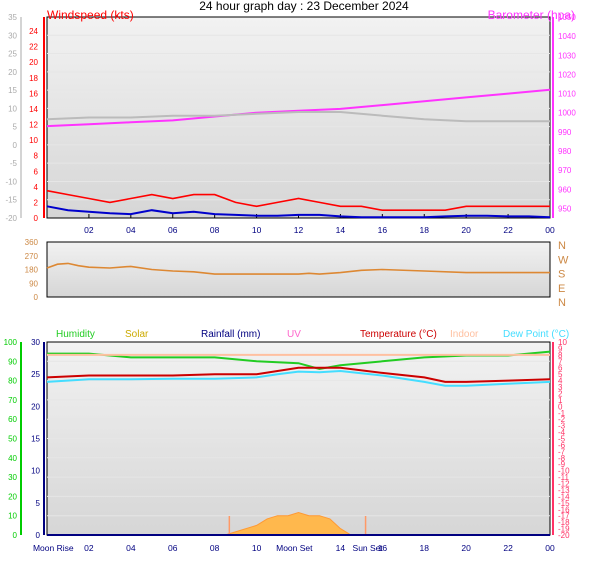 The image size is (608, 561). What do you see at coordinates (12, 439) in the screenshot?
I see `y-tick-label: 50` at bounding box center [12, 439].